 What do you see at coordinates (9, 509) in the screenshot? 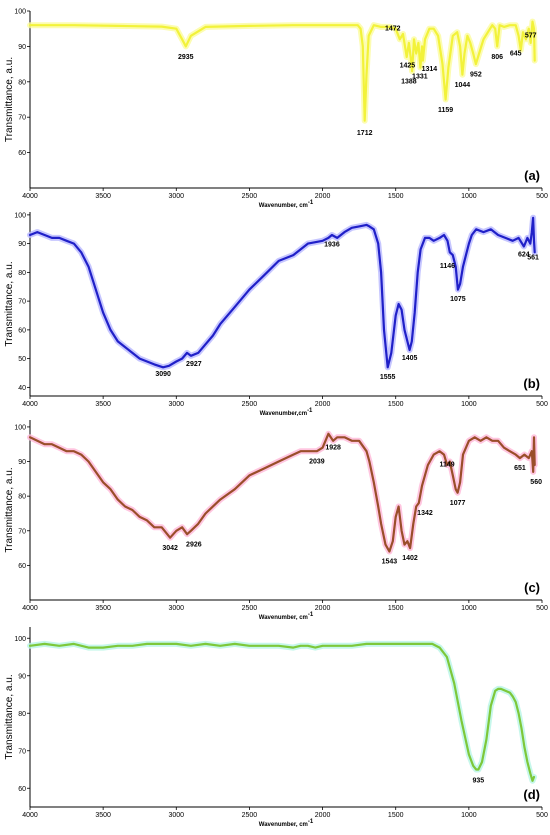
I see `panel-c-y-axis-label: Transmittance, a.u.` at bounding box center [9, 509].